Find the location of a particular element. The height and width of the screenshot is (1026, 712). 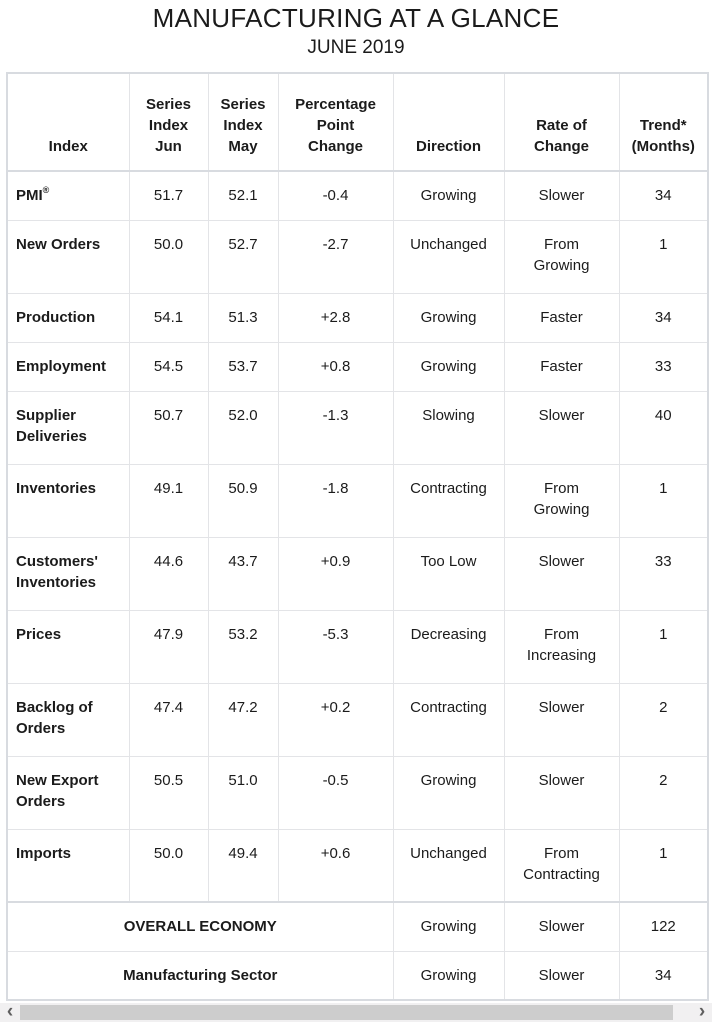

cell-index: Employment is located at coordinates (68, 366).